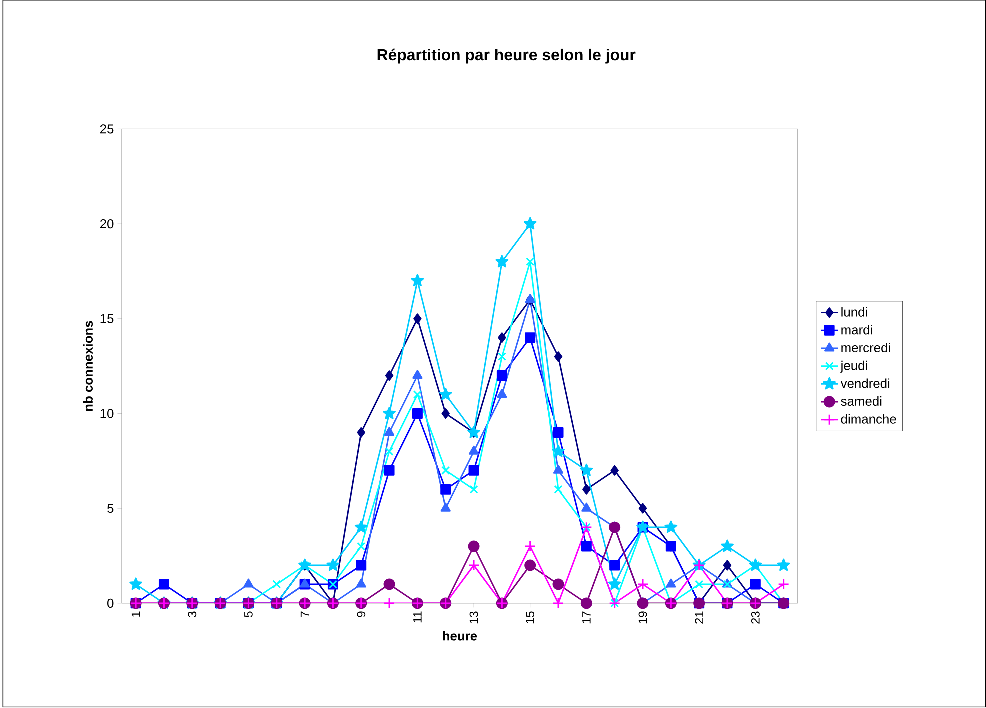 The height and width of the screenshot is (708, 986). What do you see at coordinates (857, 330) in the screenshot?
I see `legend-label: mardi` at bounding box center [857, 330].